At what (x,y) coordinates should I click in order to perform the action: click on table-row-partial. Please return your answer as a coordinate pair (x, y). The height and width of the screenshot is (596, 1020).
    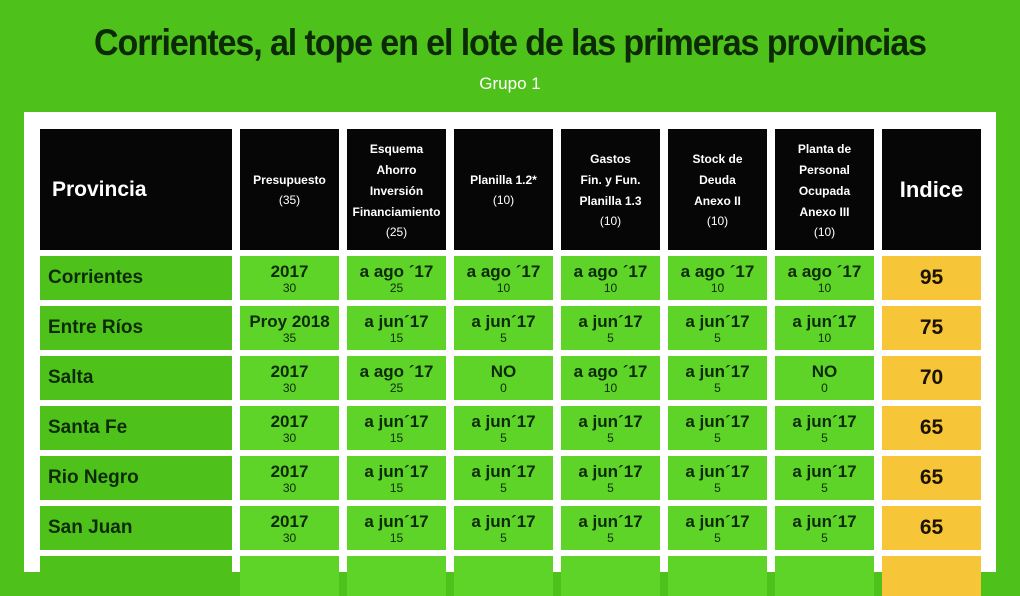
    Looking at the image, I should click on (136, 576).